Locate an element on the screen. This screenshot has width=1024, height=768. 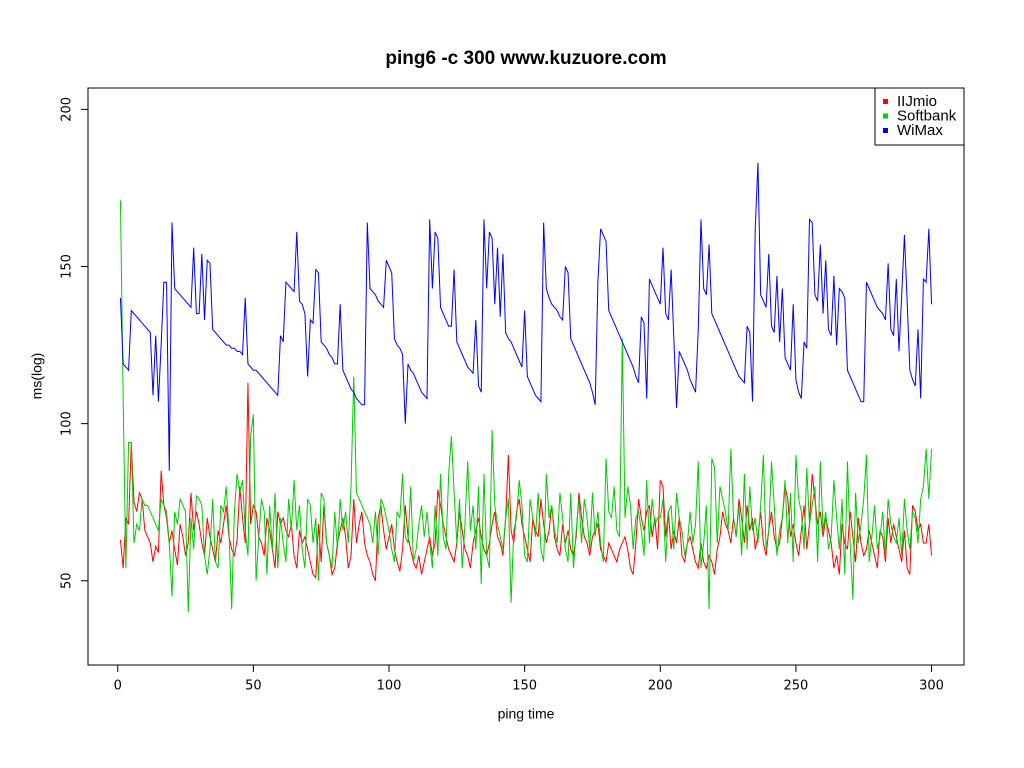
legend-box is located at coordinates (919, 116).